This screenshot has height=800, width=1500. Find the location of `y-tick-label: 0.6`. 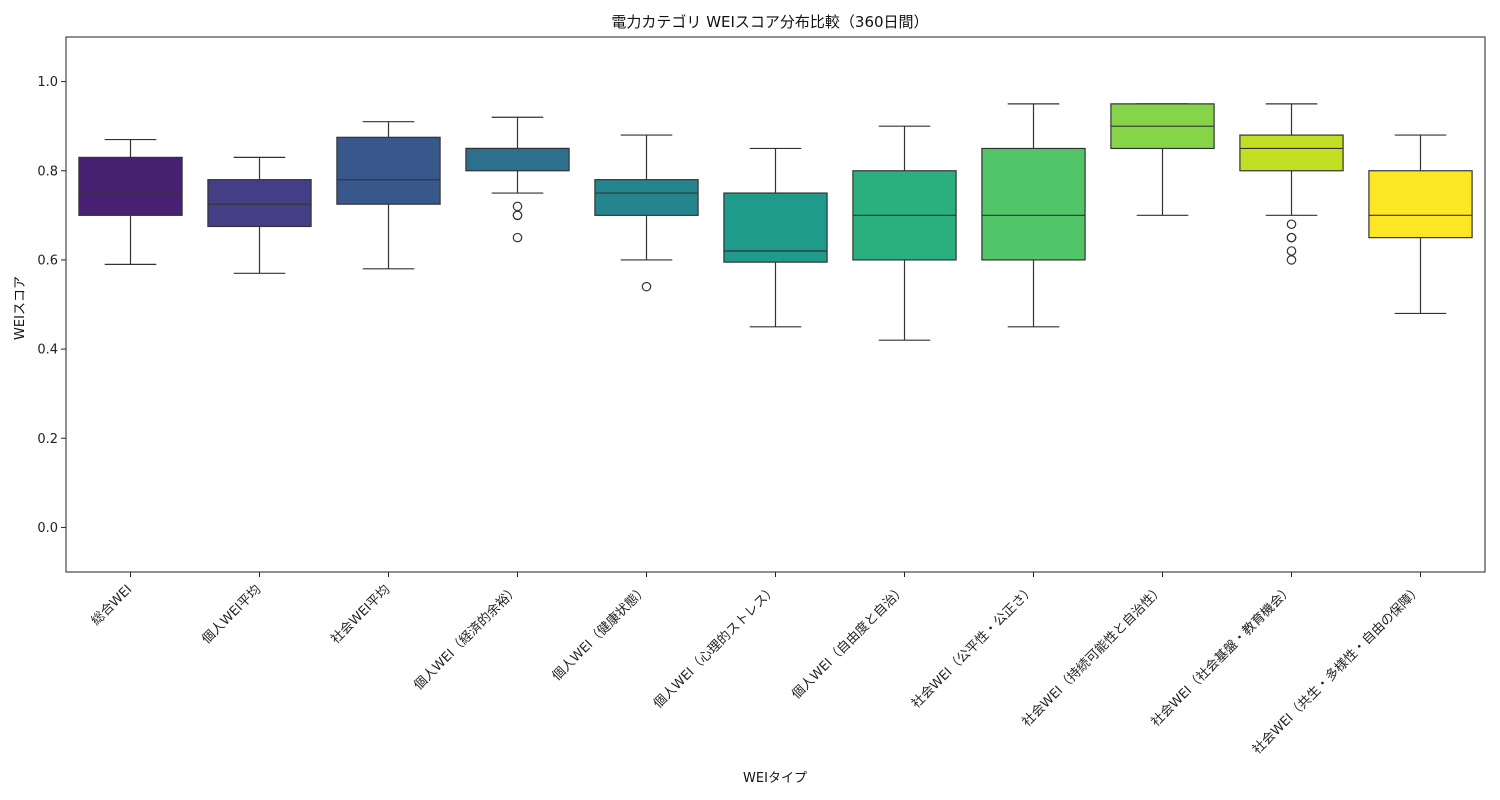

y-tick-label: 0.6 is located at coordinates (47, 260).